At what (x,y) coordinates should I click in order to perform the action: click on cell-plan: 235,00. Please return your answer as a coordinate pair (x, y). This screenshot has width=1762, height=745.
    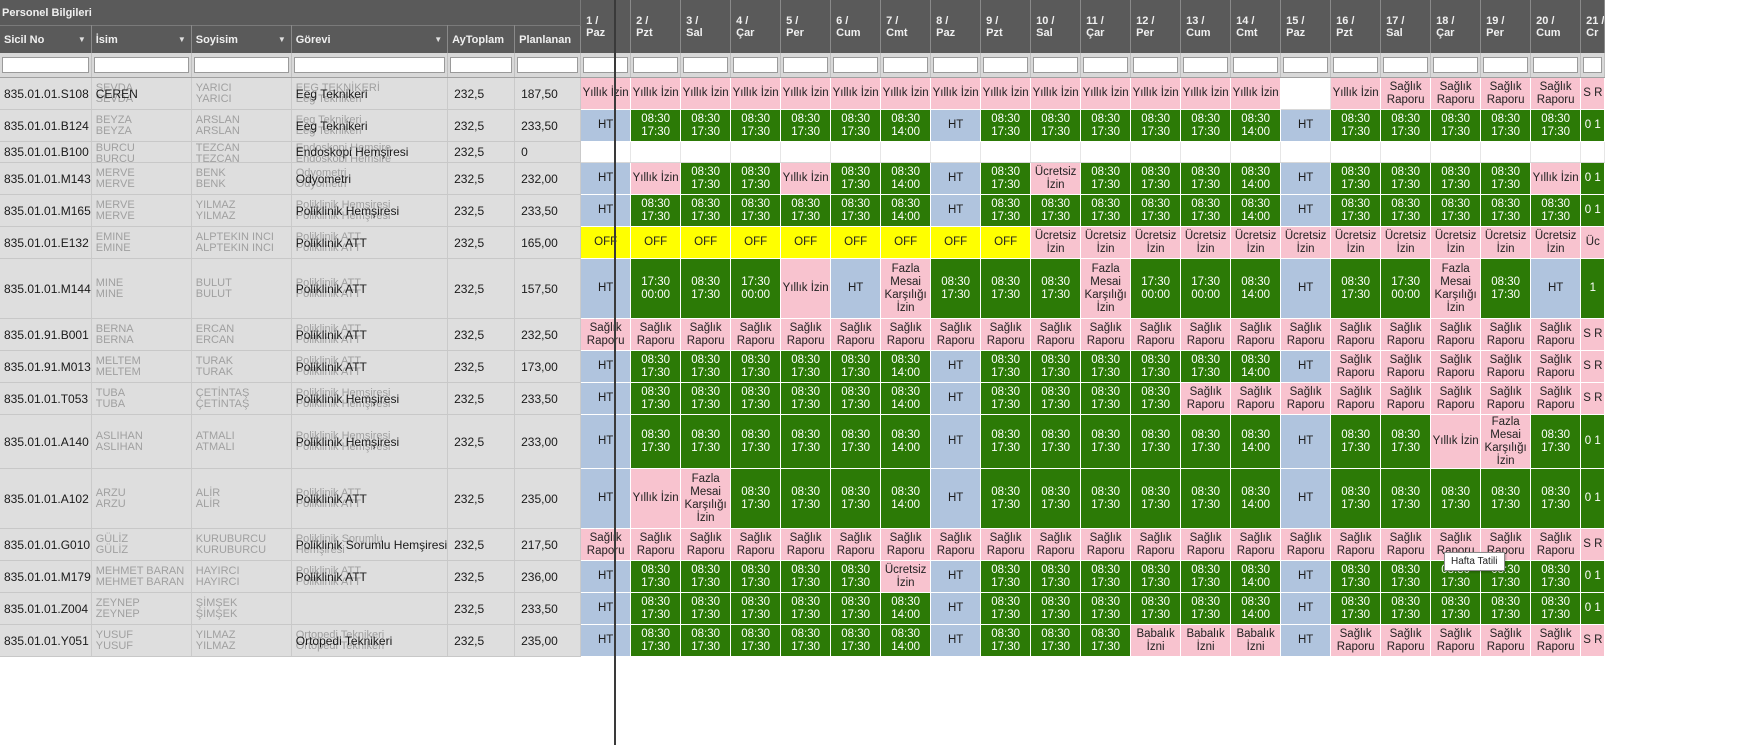
    Looking at the image, I should click on (548, 498).